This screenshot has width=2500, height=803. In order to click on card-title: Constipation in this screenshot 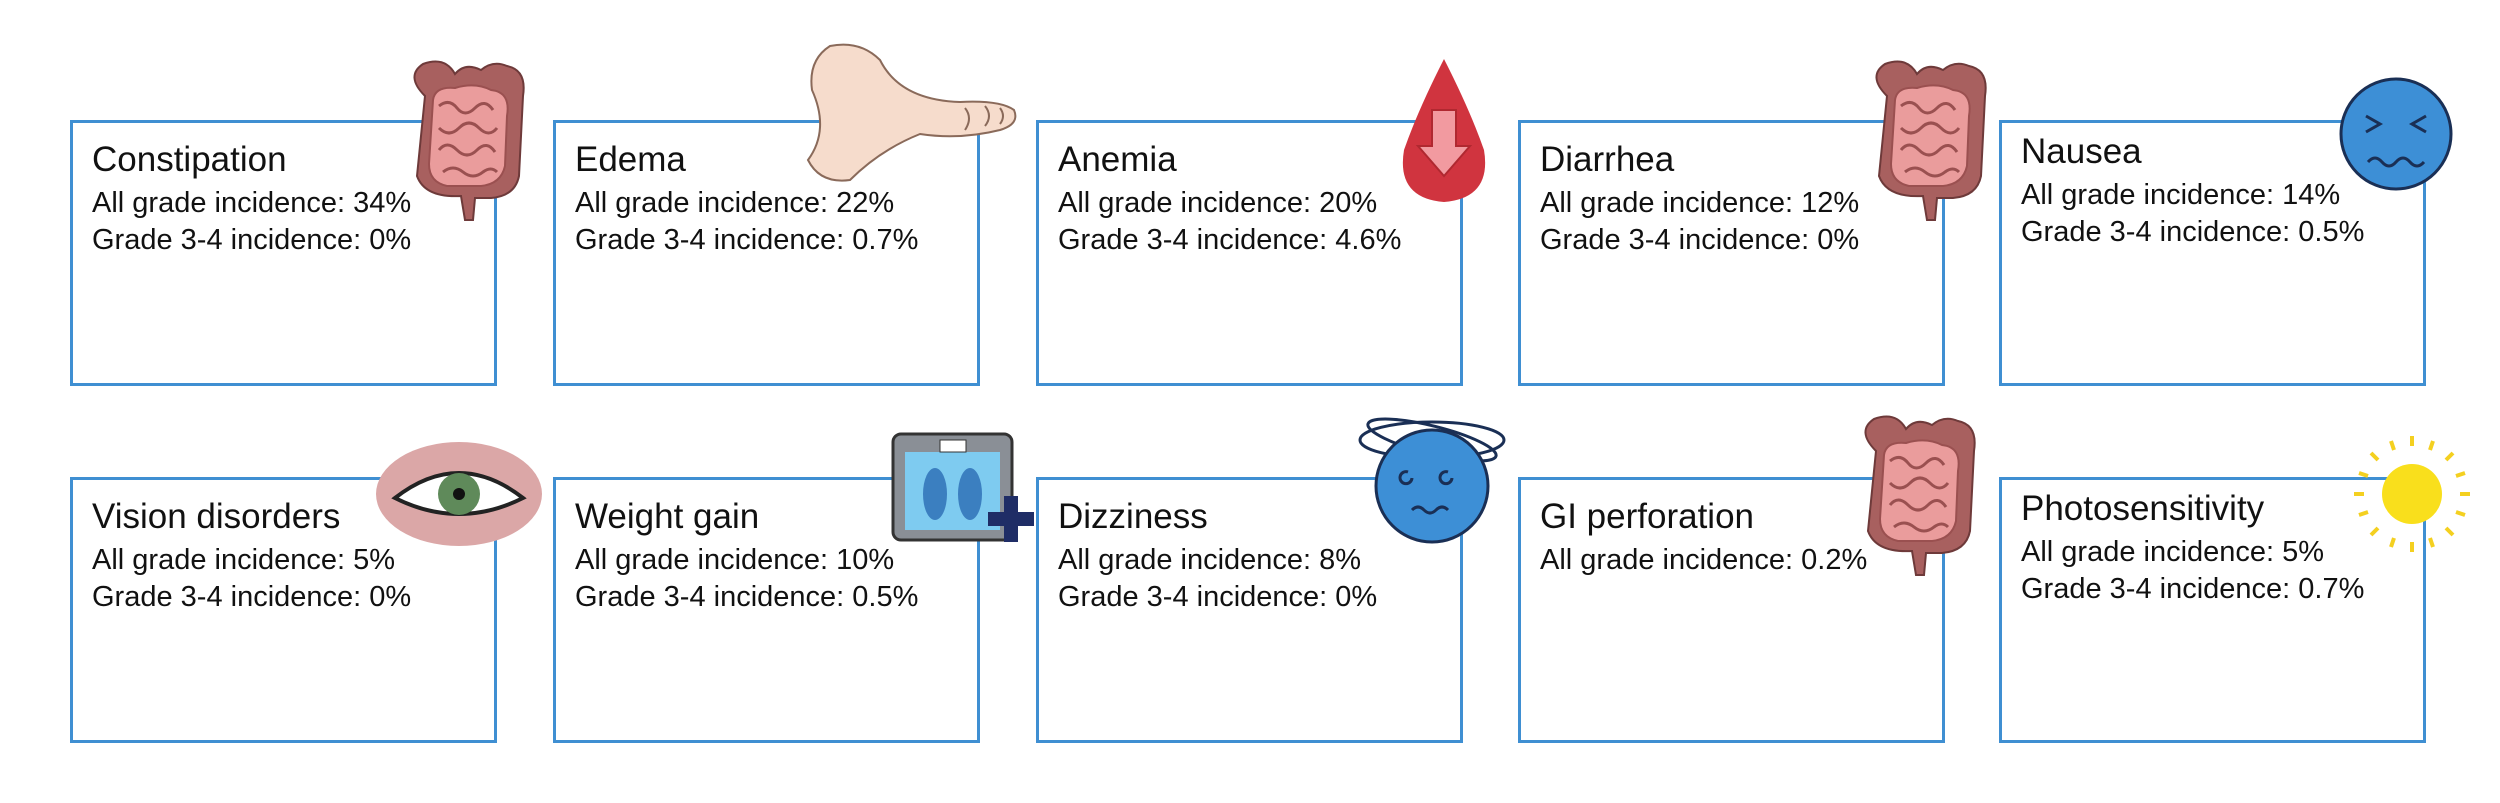, I will do `click(189, 159)`.